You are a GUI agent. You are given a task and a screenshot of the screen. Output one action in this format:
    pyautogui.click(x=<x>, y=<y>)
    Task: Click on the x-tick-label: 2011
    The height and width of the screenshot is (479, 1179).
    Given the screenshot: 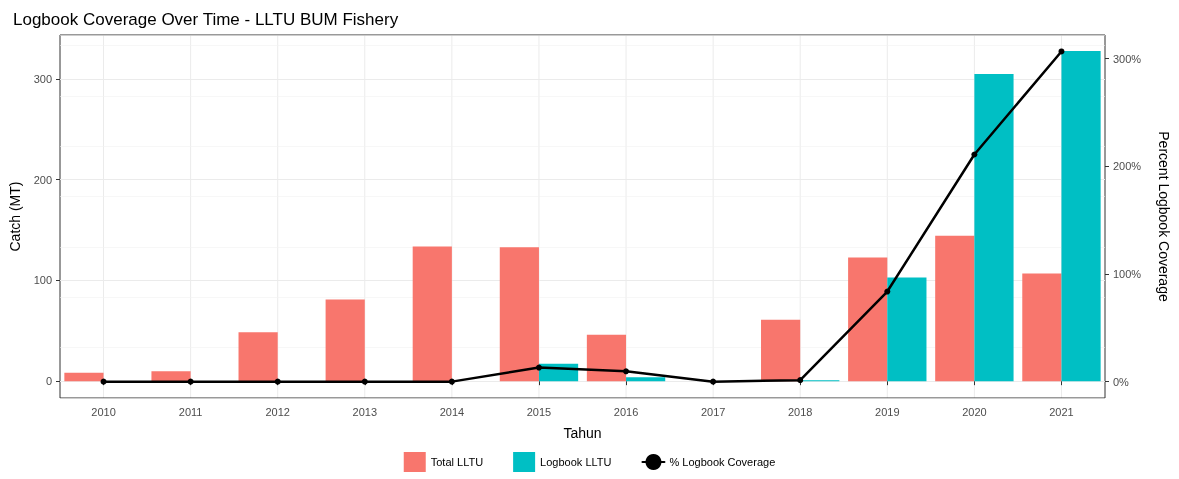 What is the action you would take?
    pyautogui.click(x=190, y=411)
    